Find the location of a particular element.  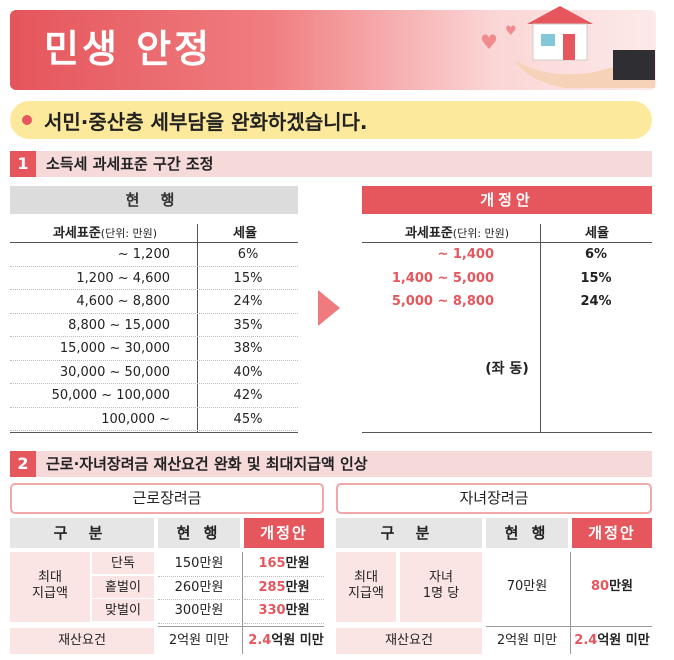

household-type: 단독 is located at coordinates (123, 563).